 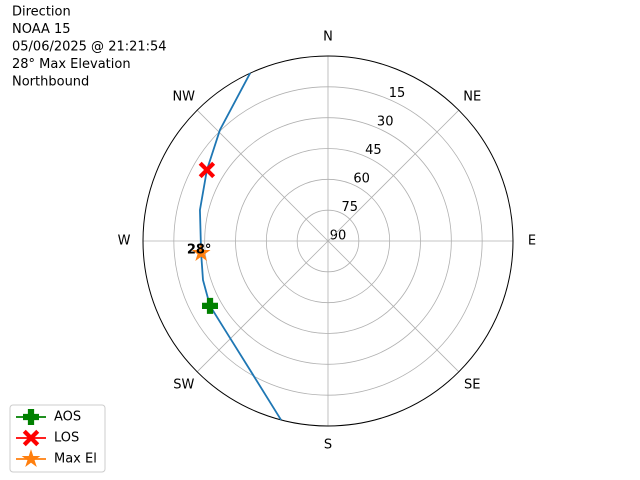 I want to click on title-line: 05/06/2025 @ 21:21:54, so click(x=89, y=47).